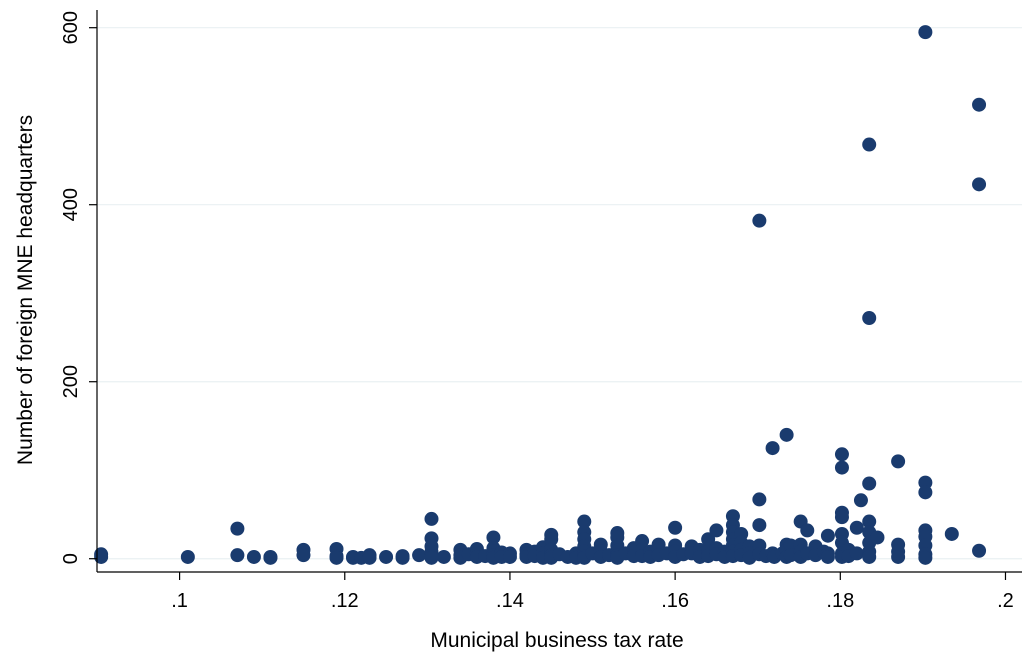 Image resolution: width=1024 pixels, height=662 pixels. What do you see at coordinates (71, 204) in the screenshot?
I see `y-tick-label: 400` at bounding box center [71, 204].